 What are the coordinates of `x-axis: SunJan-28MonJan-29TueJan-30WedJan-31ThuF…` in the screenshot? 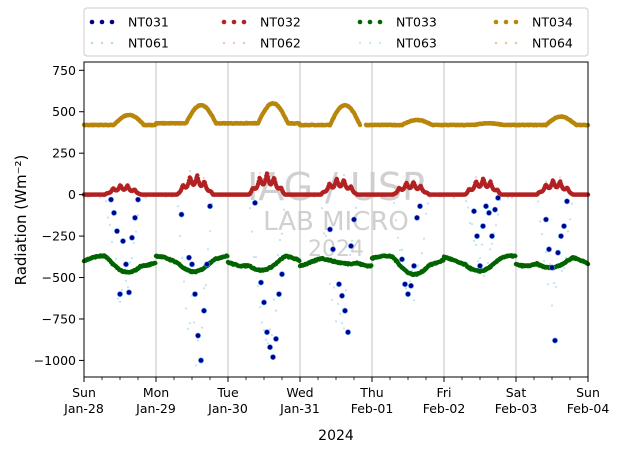 It's located at (336, 396).